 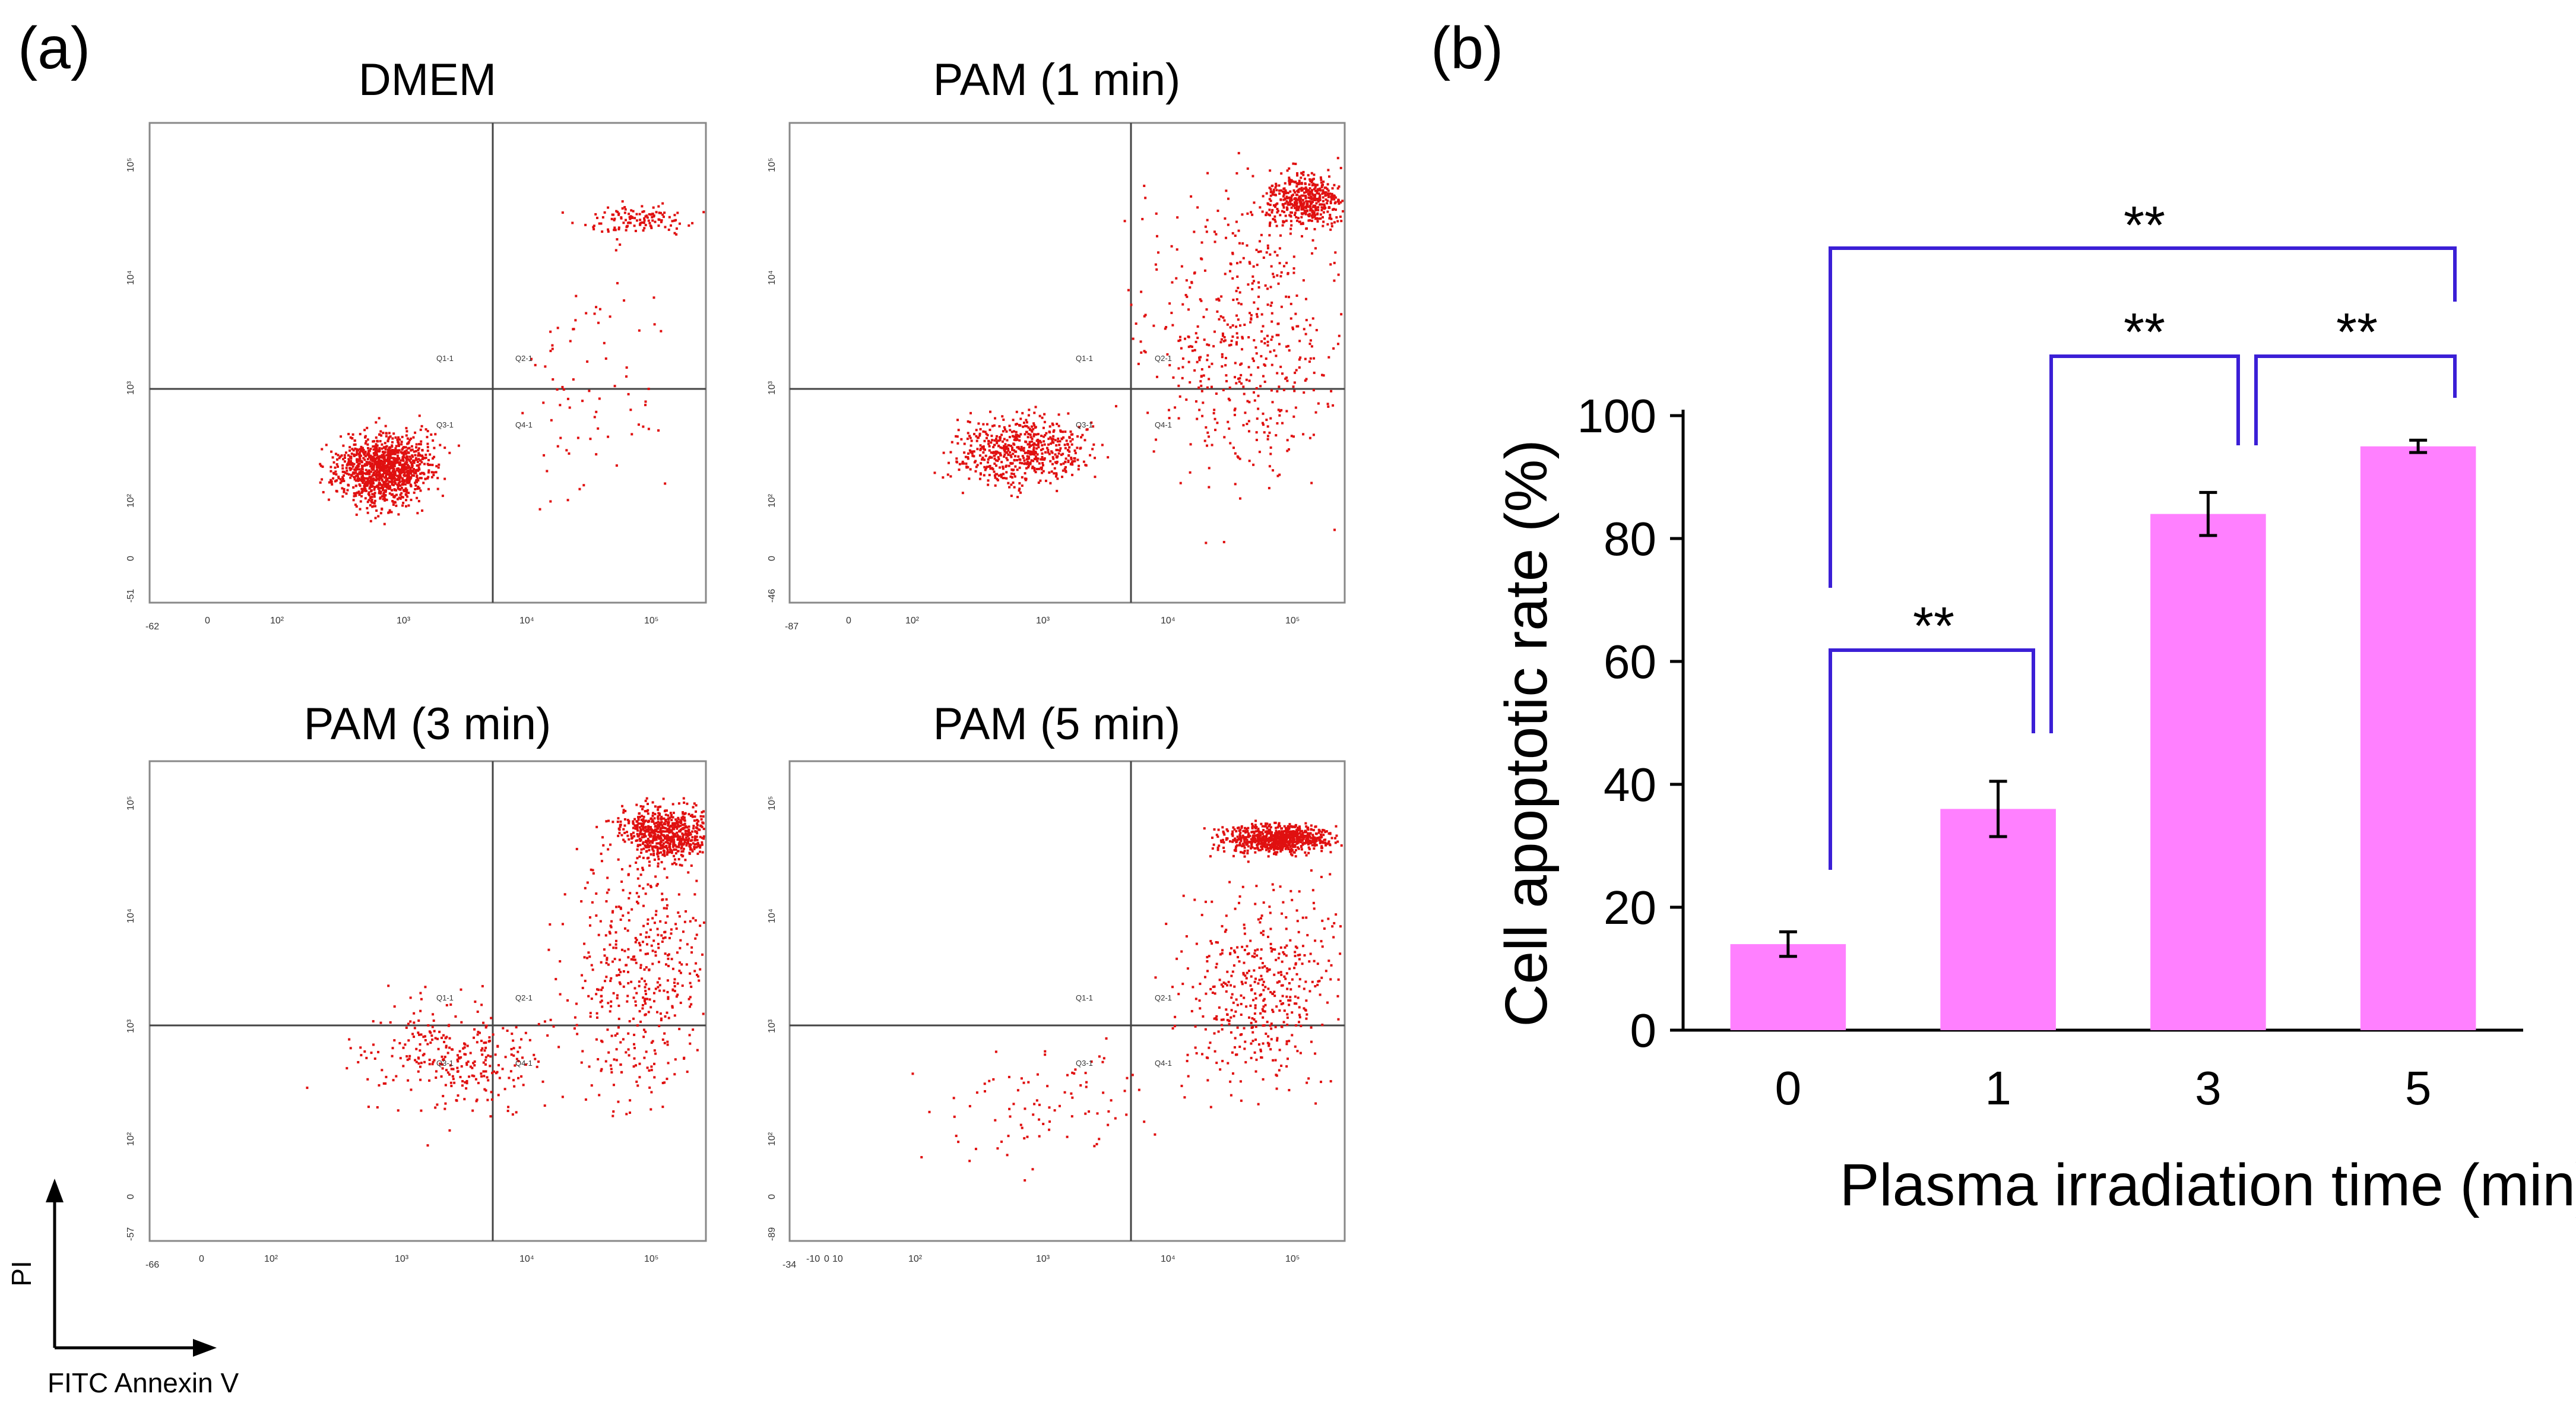 I want to click on scatter-dots, so click(x=506, y=972).